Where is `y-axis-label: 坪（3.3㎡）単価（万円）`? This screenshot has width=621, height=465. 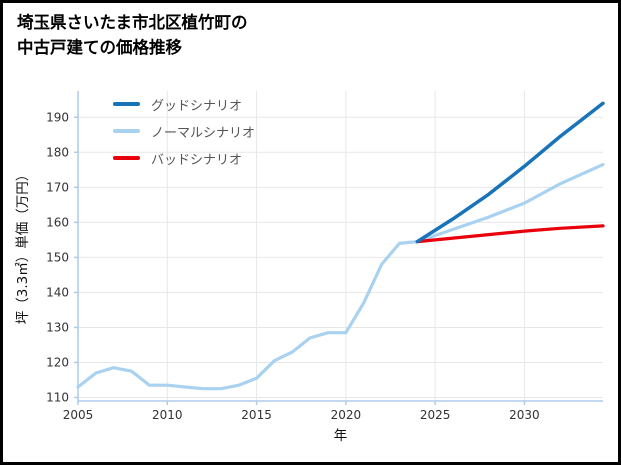 y-axis-label: 坪（3.3㎡）単価（万円） is located at coordinates (23, 246).